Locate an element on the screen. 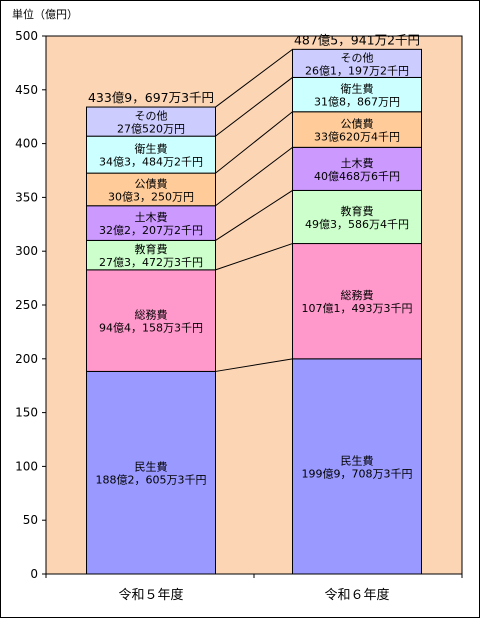  y-tick-label: 150 is located at coordinates (26, 413).